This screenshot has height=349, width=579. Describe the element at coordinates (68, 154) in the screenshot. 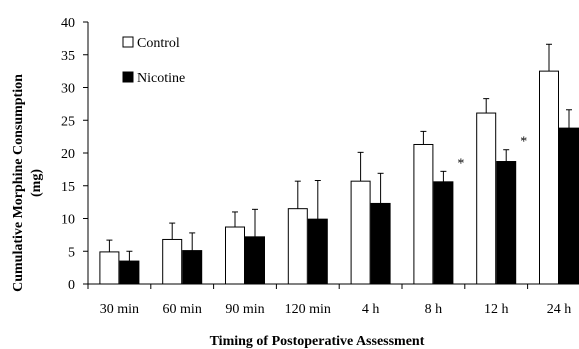

I see `y-tick-label: 20` at that location.